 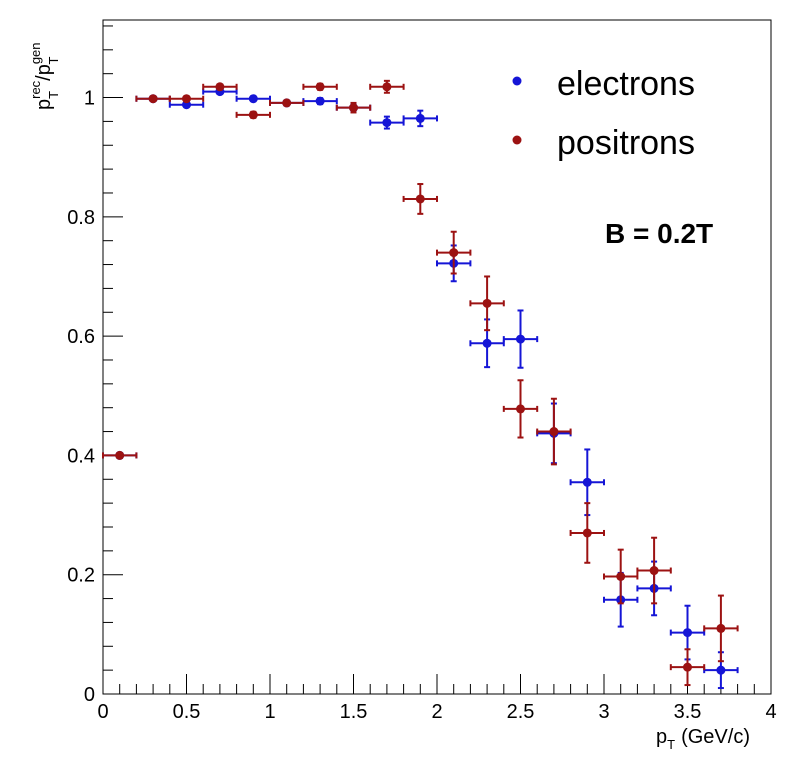 What do you see at coordinates (626, 143) in the screenshot?
I see `legend-label-positrons: positrons` at bounding box center [626, 143].